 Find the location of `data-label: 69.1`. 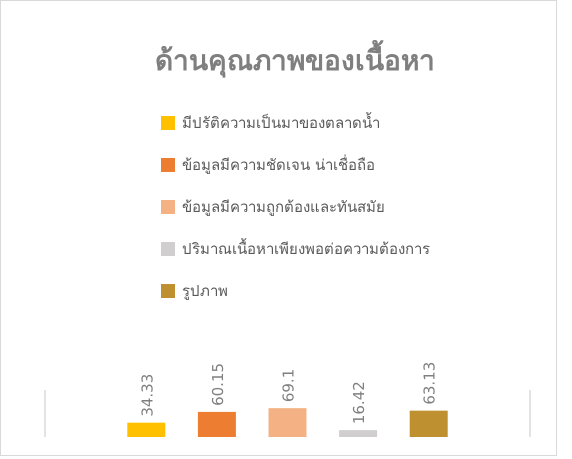

data-label: 69.1 is located at coordinates (289, 385).